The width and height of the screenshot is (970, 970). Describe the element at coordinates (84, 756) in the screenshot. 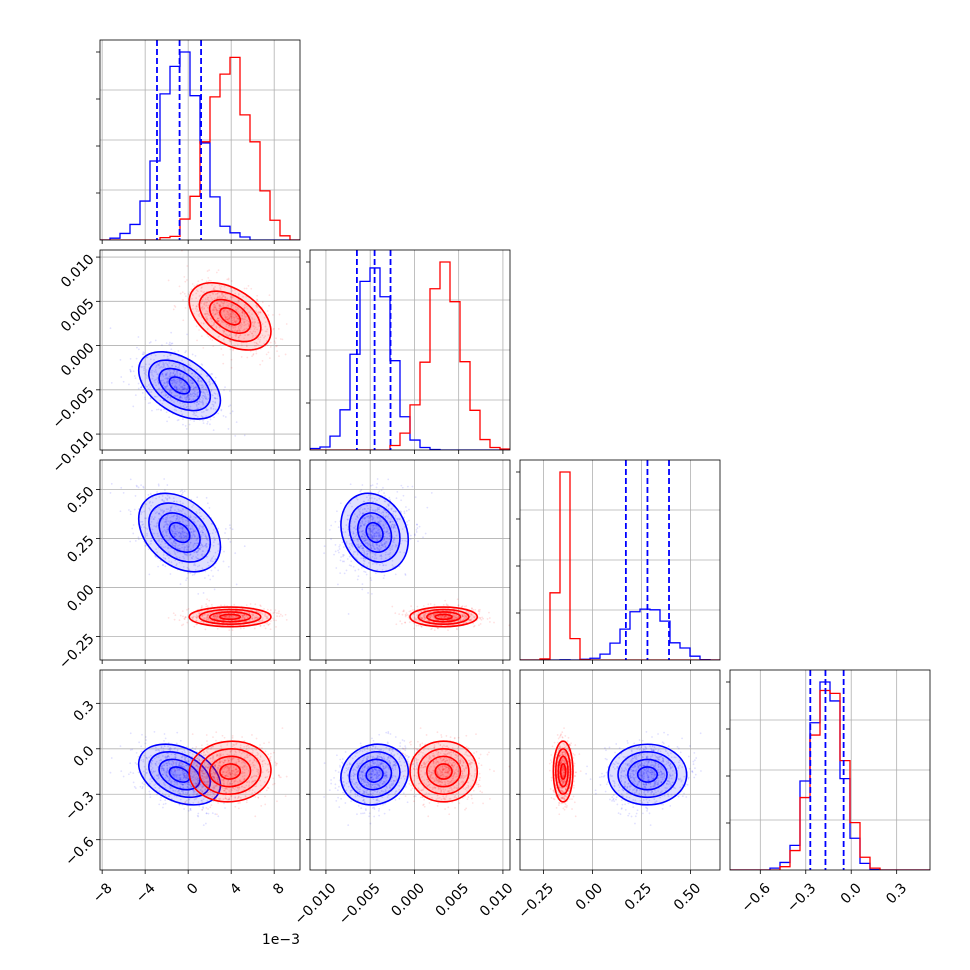

I see `y-tick-label: 0.0` at that location.